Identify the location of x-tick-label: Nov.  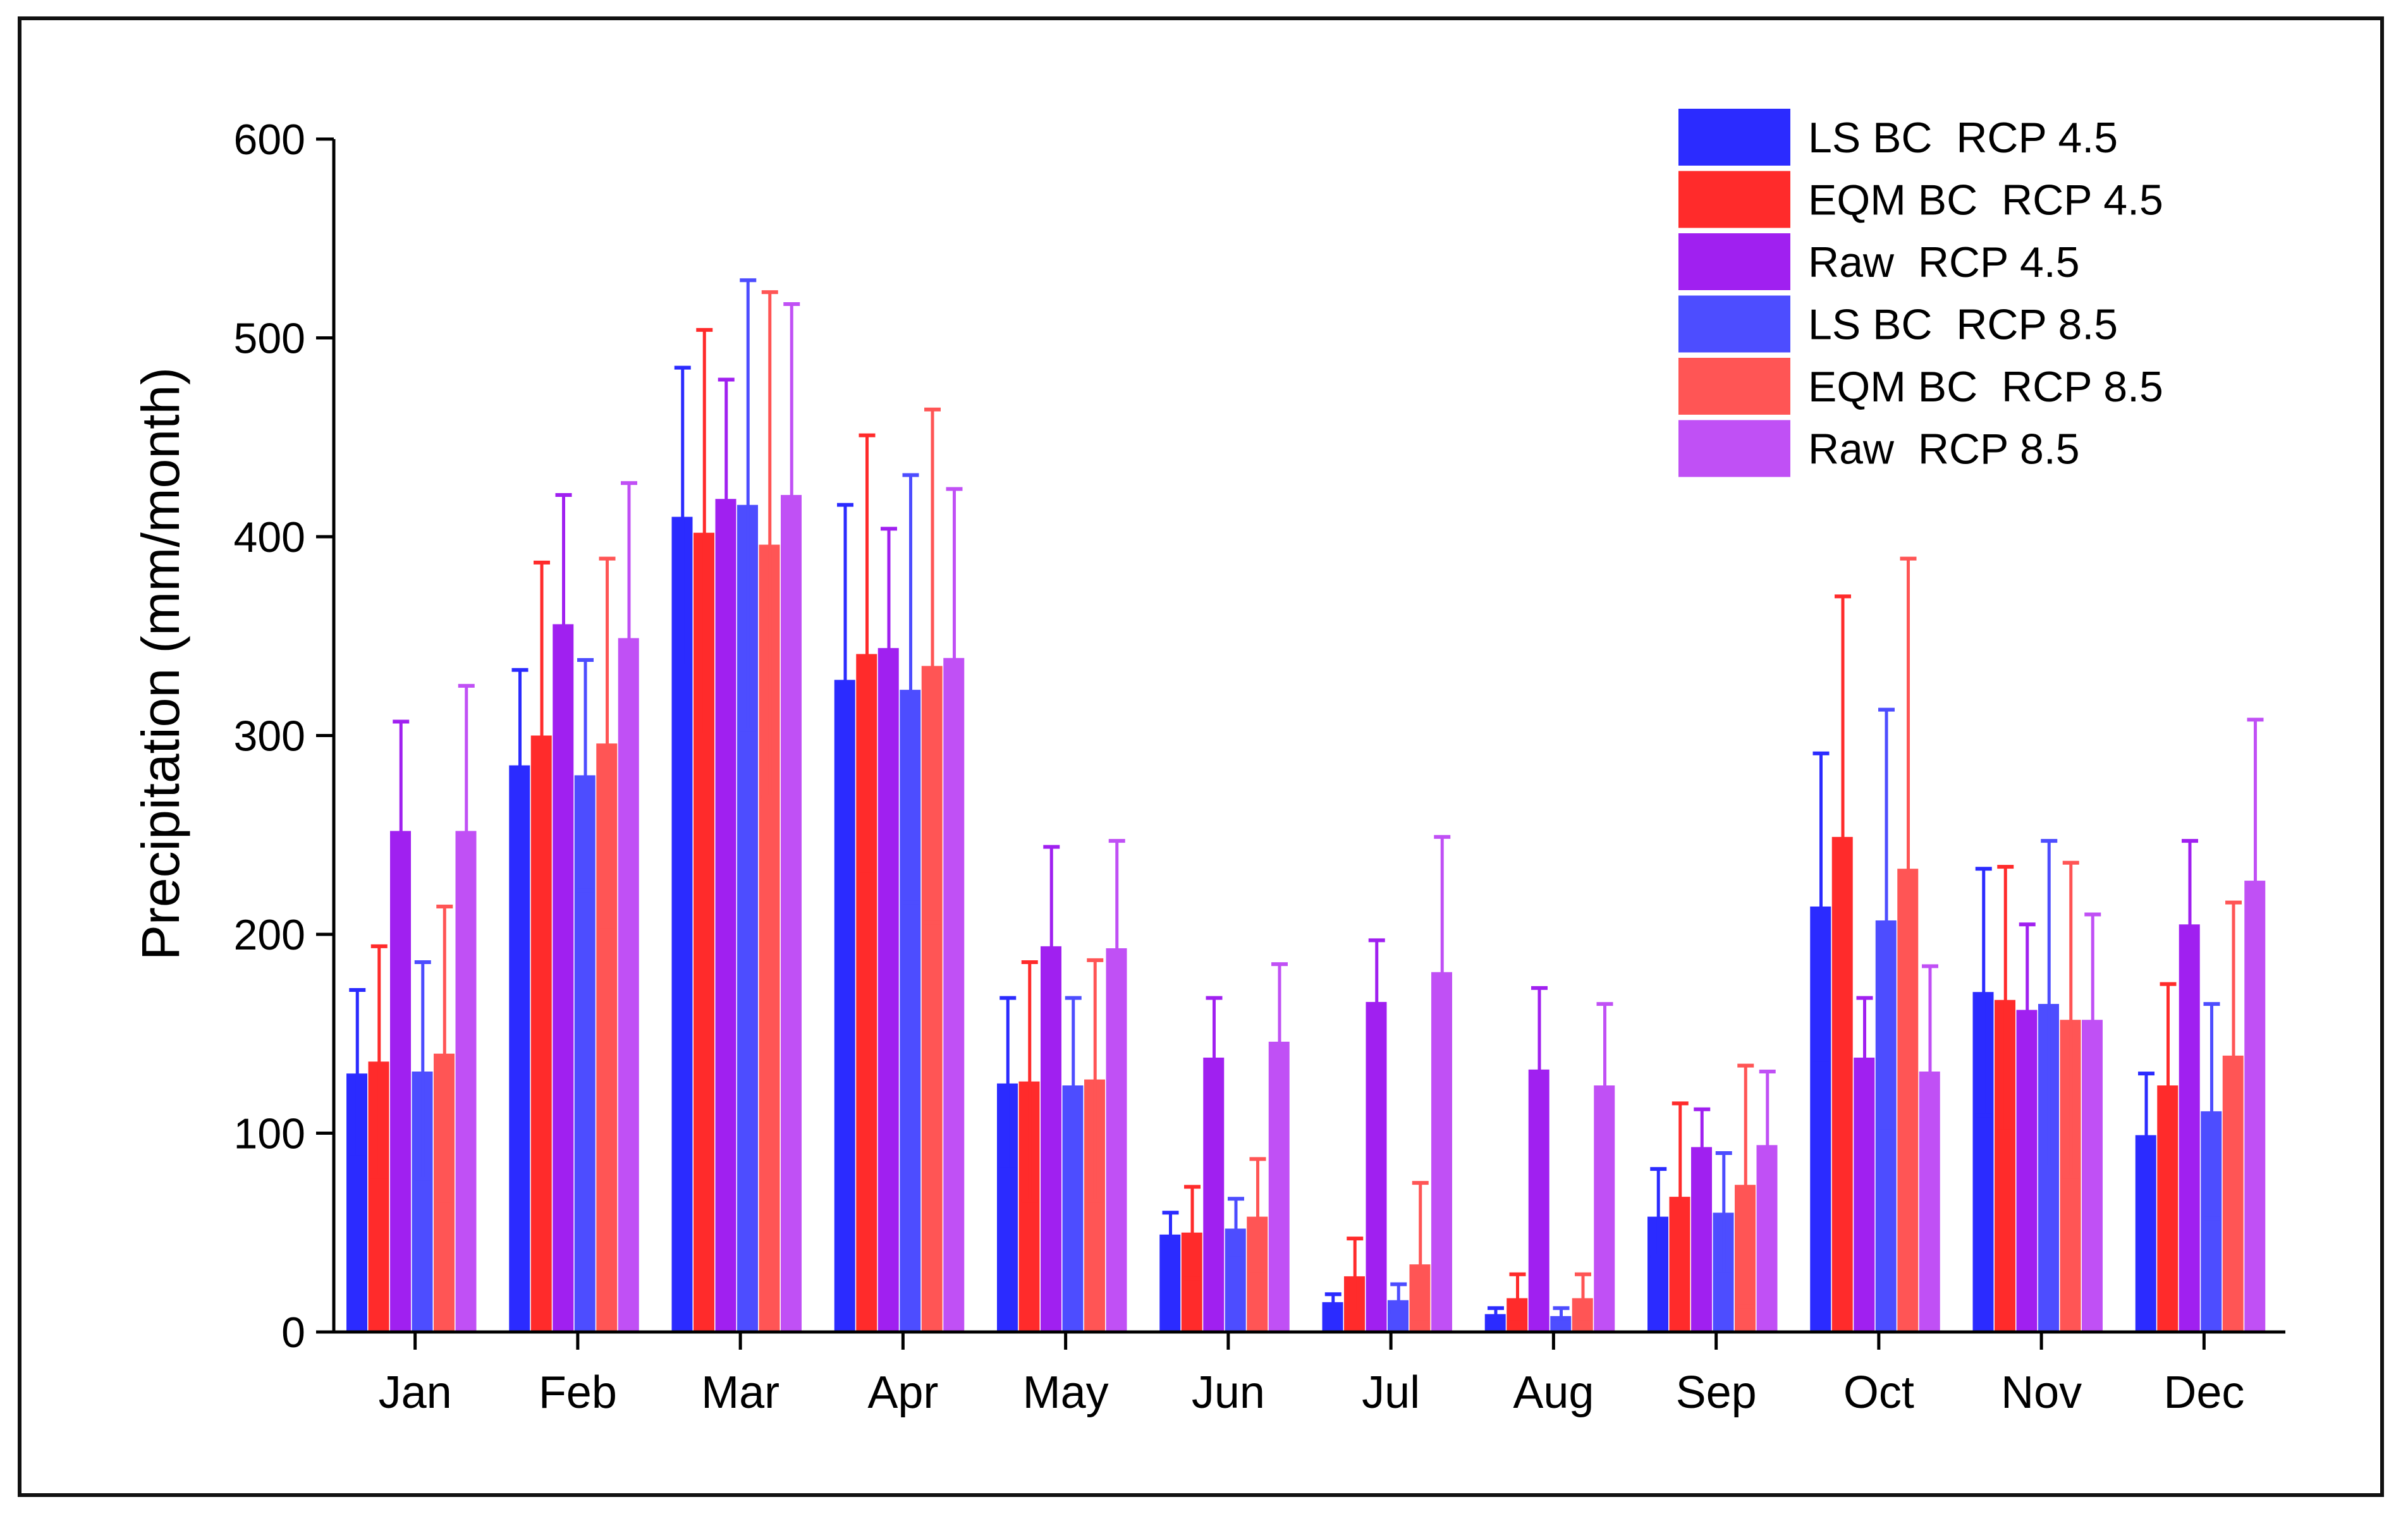
(2042, 1392).